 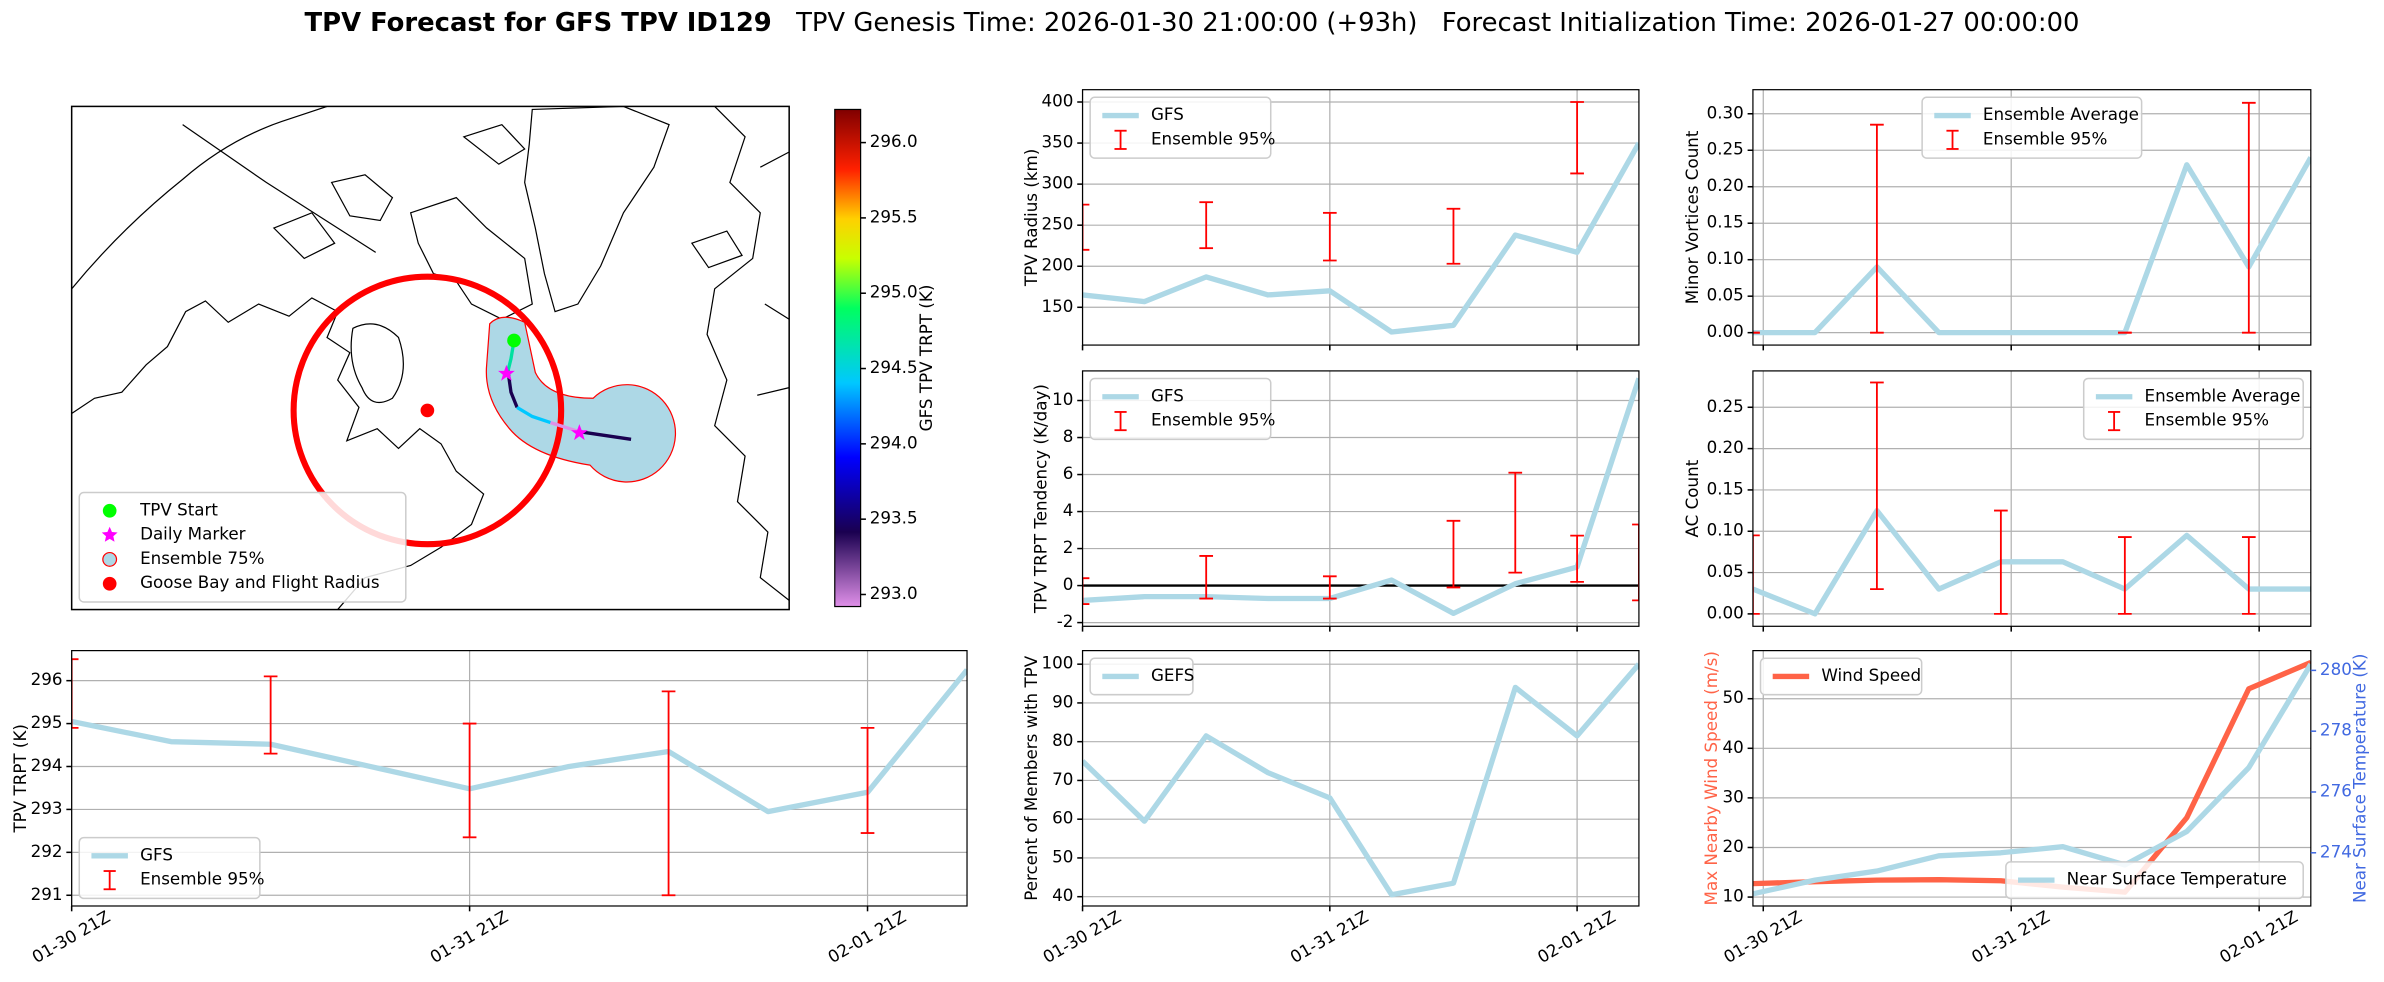 What do you see at coordinates (2336, 730) in the screenshot?
I see `y2-tick-label: 278` at bounding box center [2336, 730].